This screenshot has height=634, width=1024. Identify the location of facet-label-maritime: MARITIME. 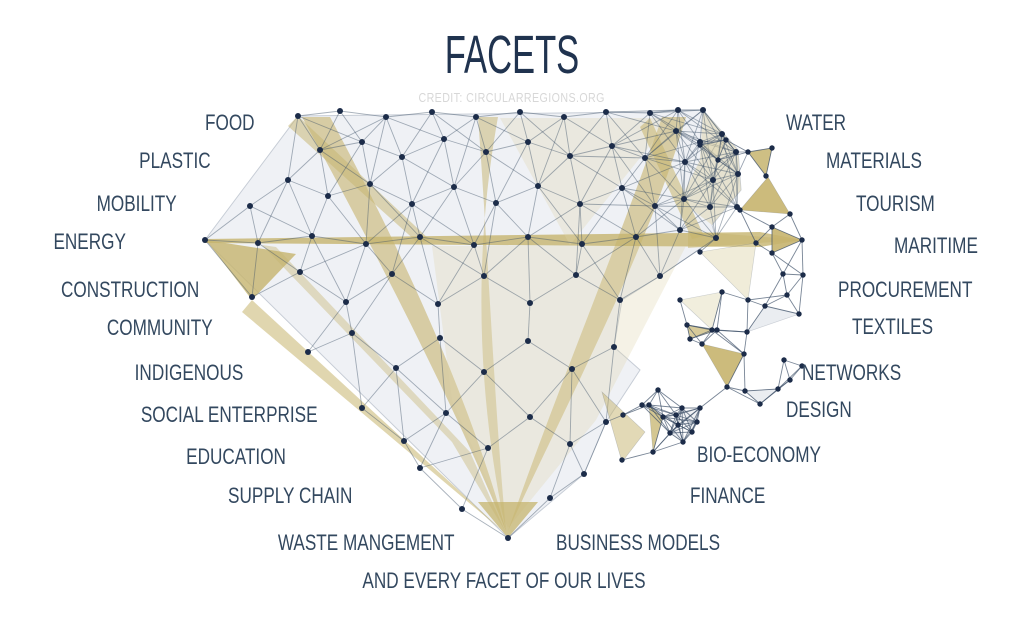
(936, 245).